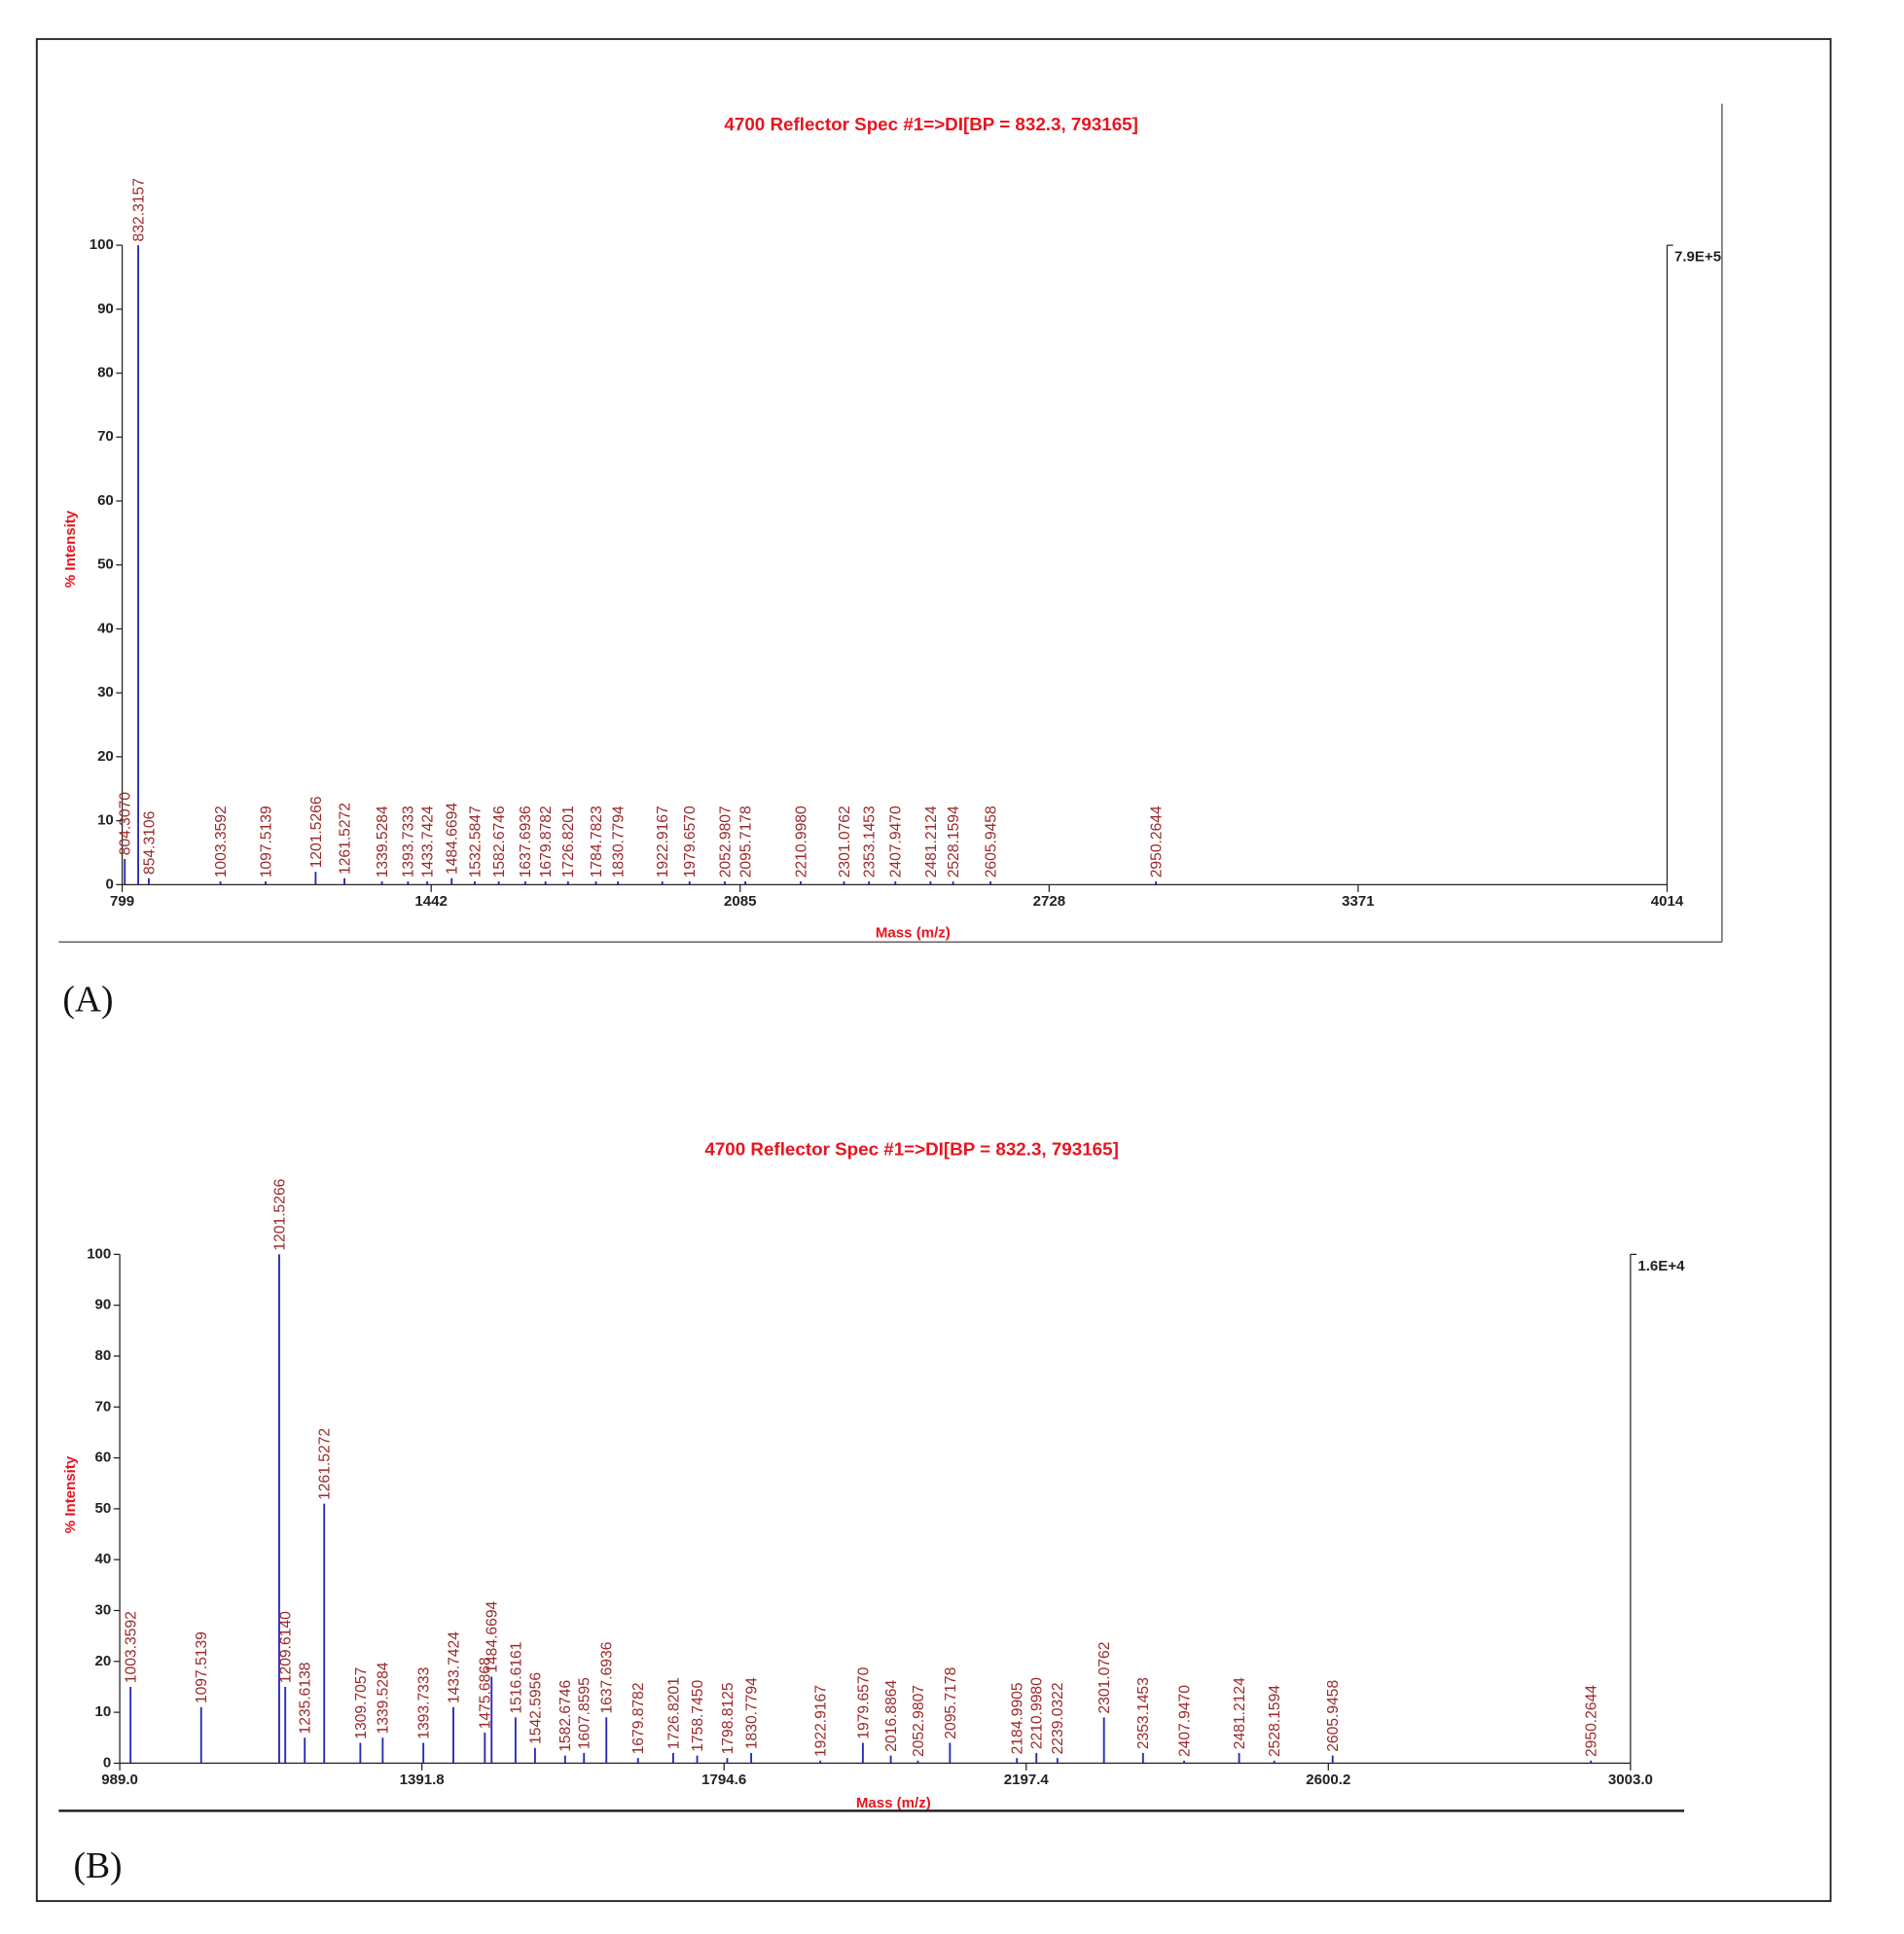  What do you see at coordinates (493, 1636) in the screenshot?
I see `peak-label: 1484.6694` at bounding box center [493, 1636].